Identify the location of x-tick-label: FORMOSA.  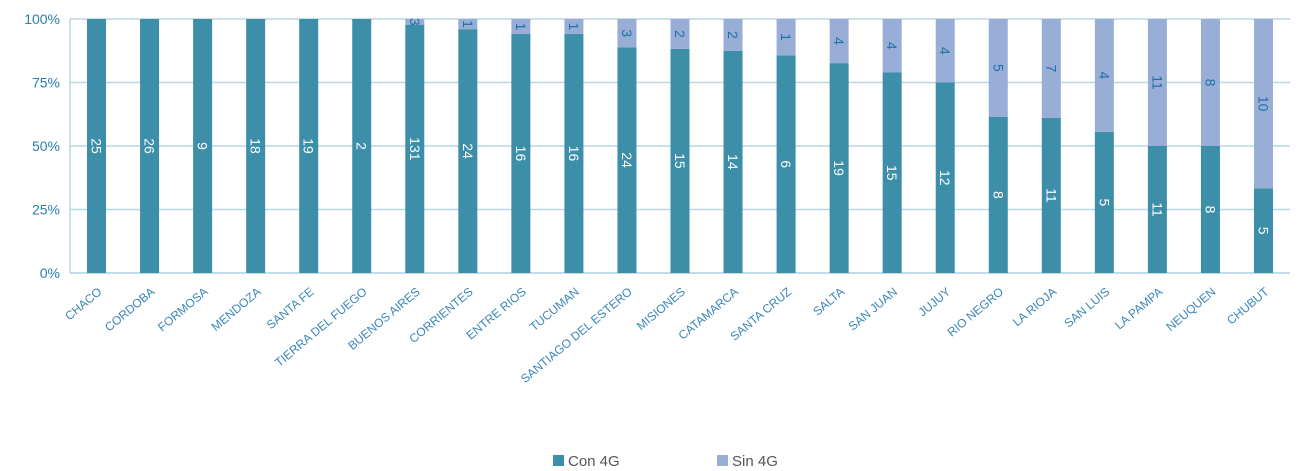
(182, 310).